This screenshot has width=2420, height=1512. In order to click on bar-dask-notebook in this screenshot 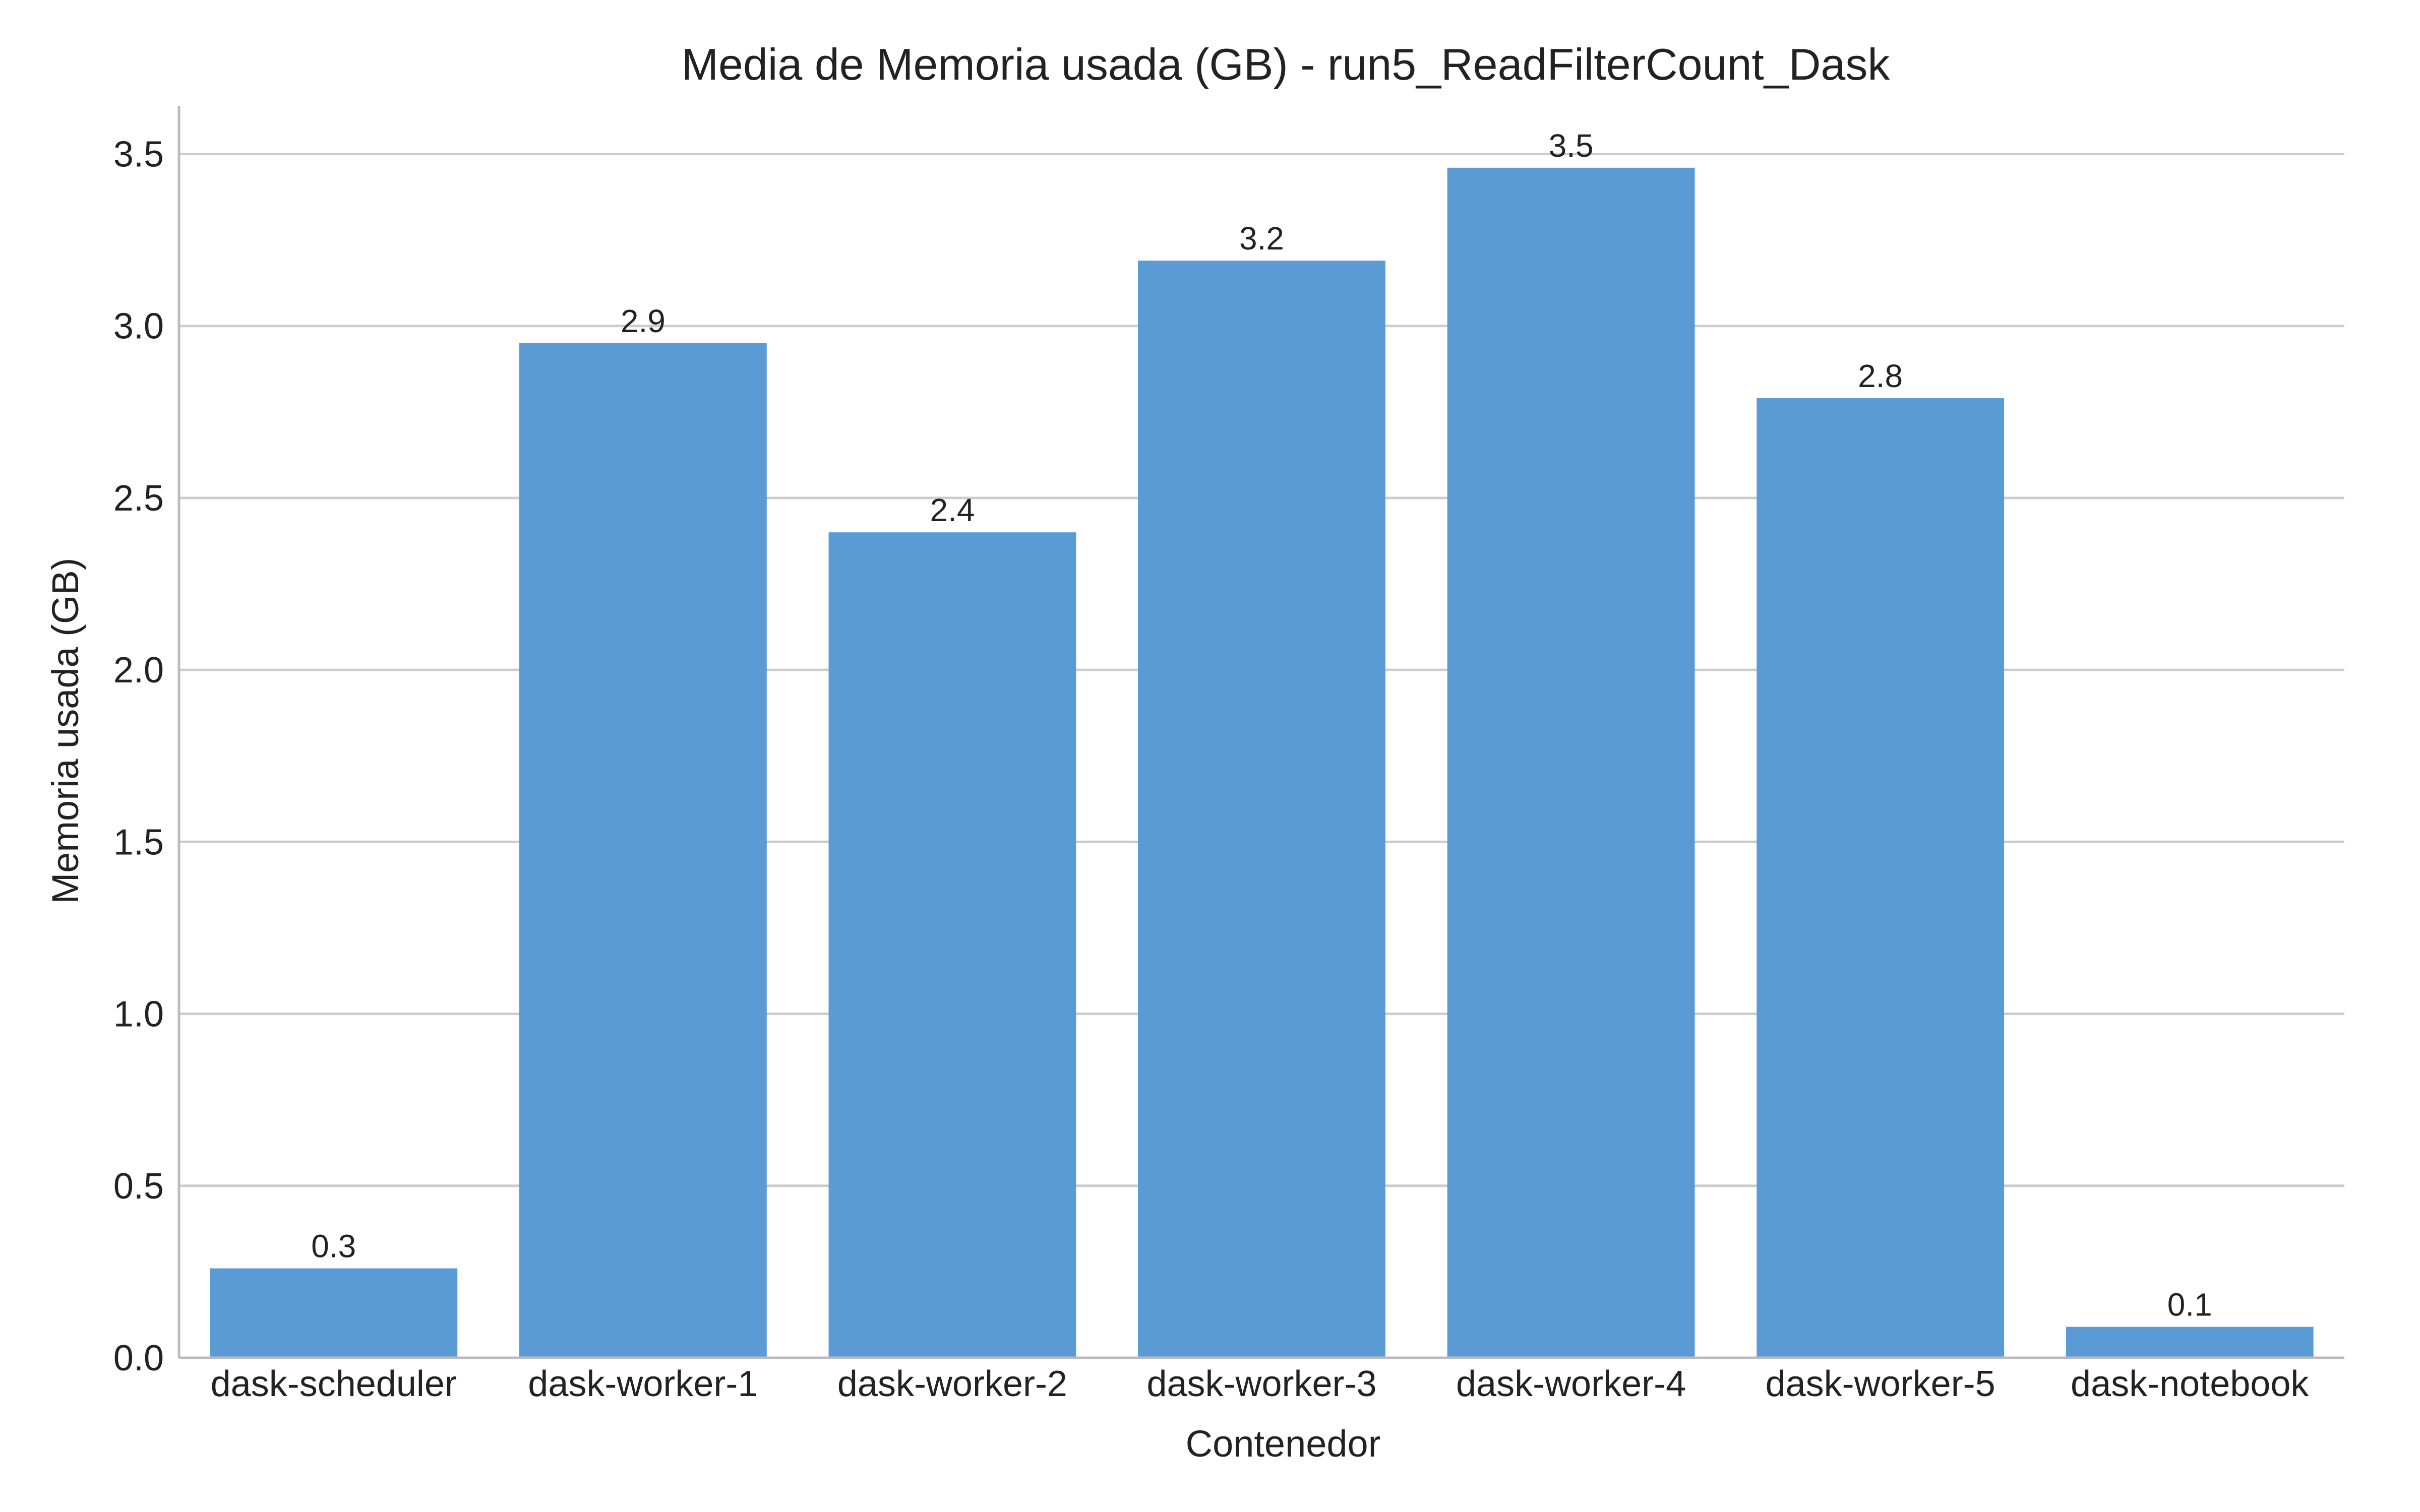, I will do `click(2190, 1342)`.